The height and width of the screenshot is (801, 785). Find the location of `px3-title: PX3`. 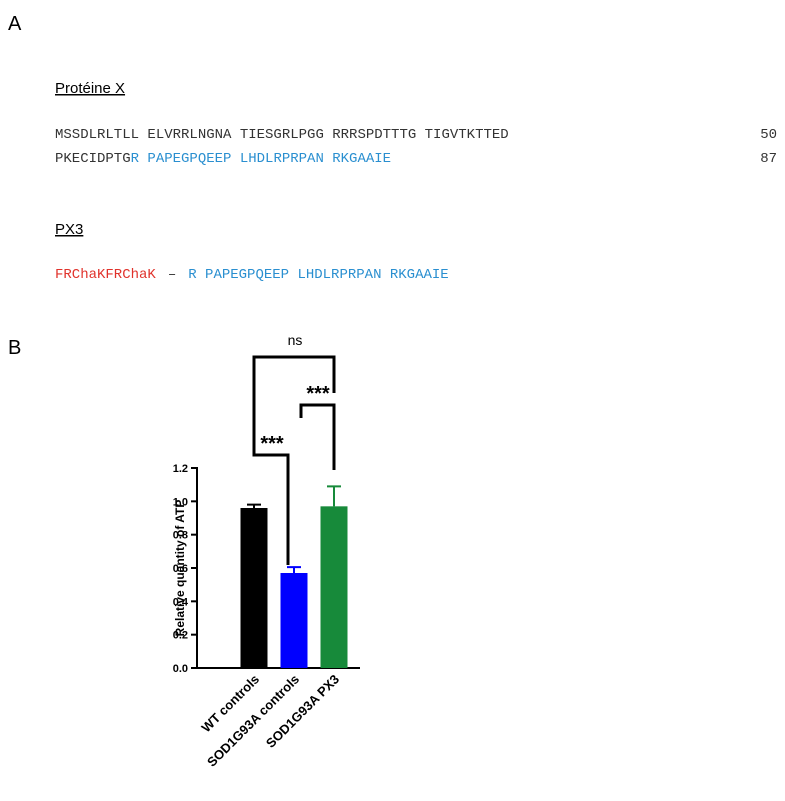

px3-title: PX3 is located at coordinates (69, 229).